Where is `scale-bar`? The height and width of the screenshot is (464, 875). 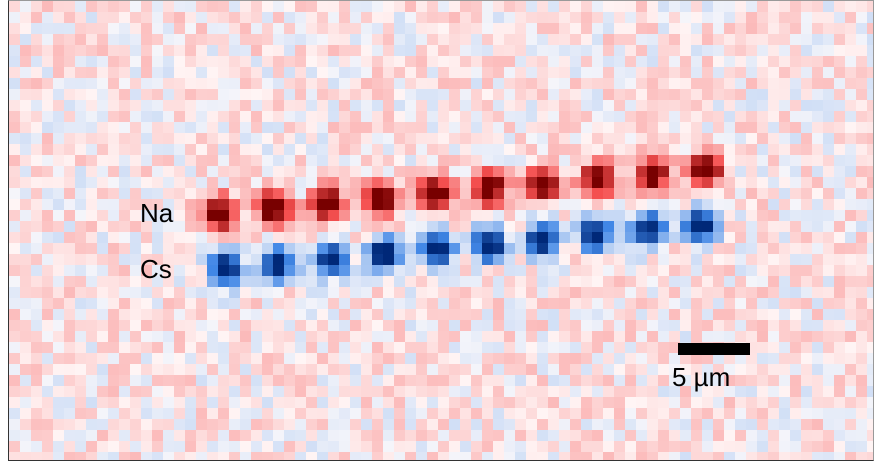 scale-bar is located at coordinates (714, 349).